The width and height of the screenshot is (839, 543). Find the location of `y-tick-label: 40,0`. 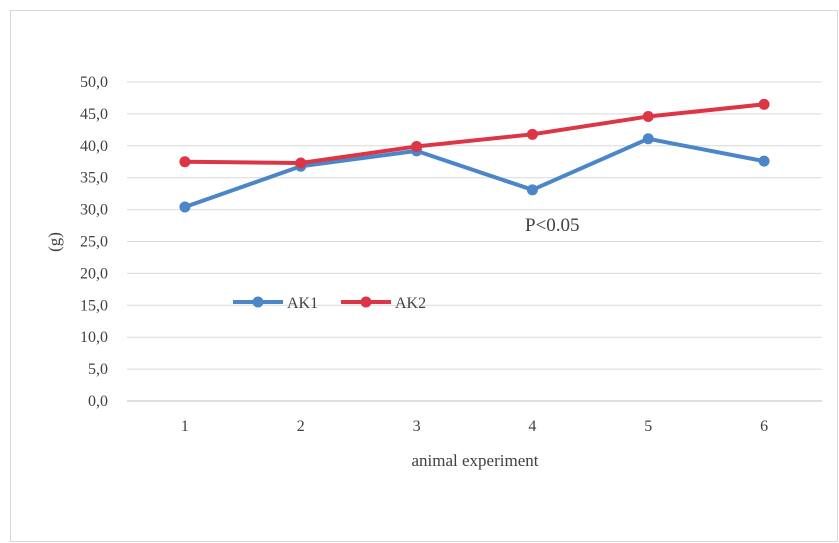

y-tick-label: 40,0 is located at coordinates (94, 146).